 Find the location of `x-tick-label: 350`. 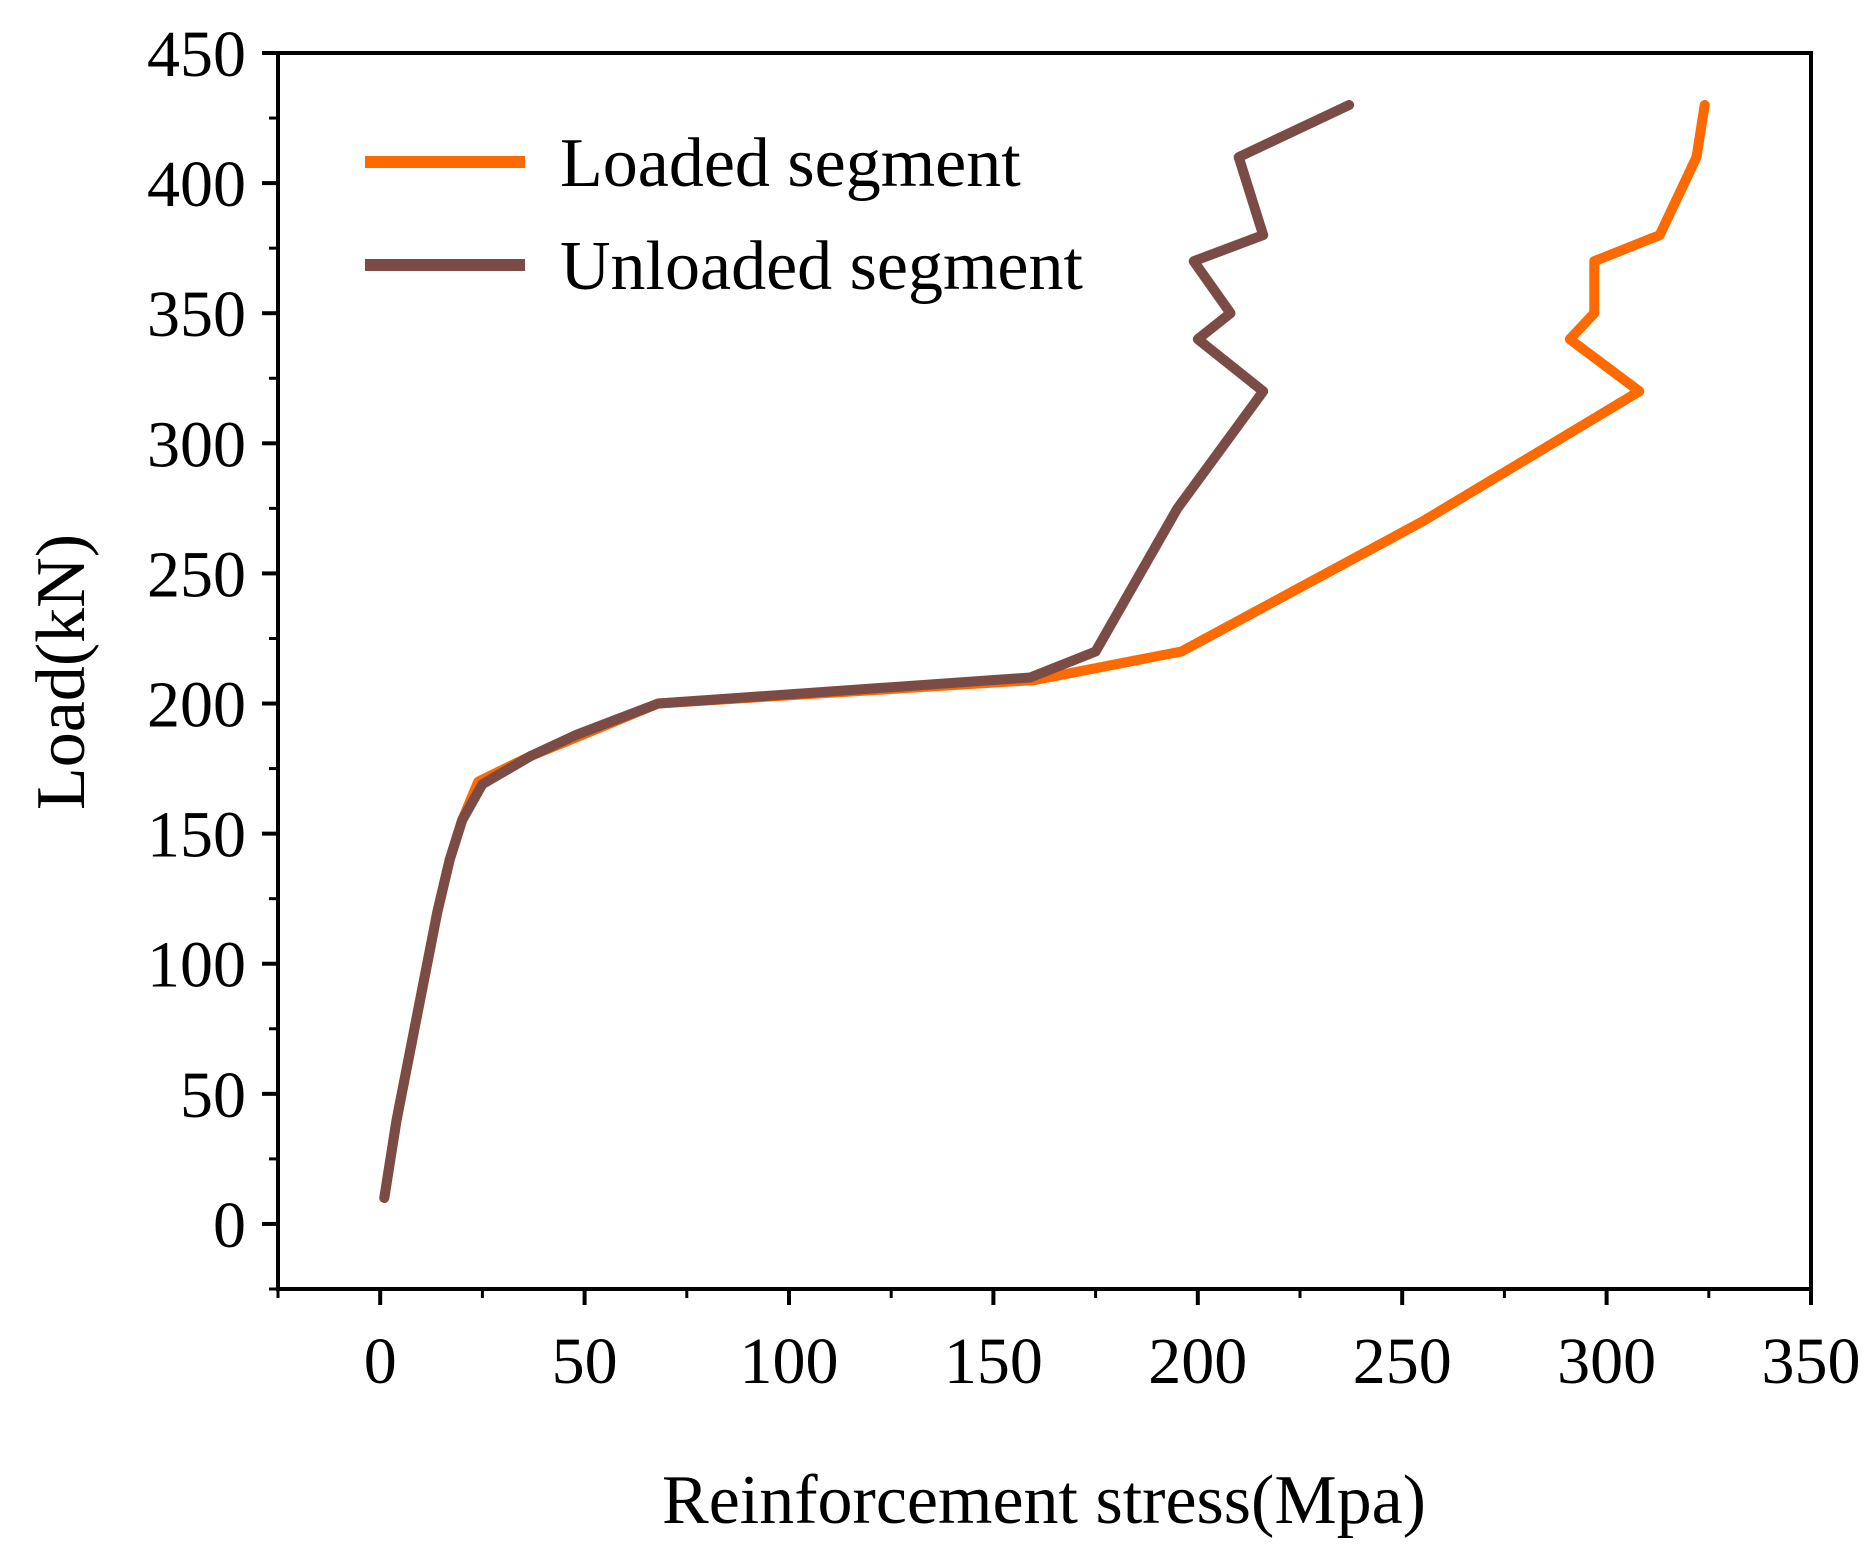

x-tick-label: 350 is located at coordinates (1811, 1361).